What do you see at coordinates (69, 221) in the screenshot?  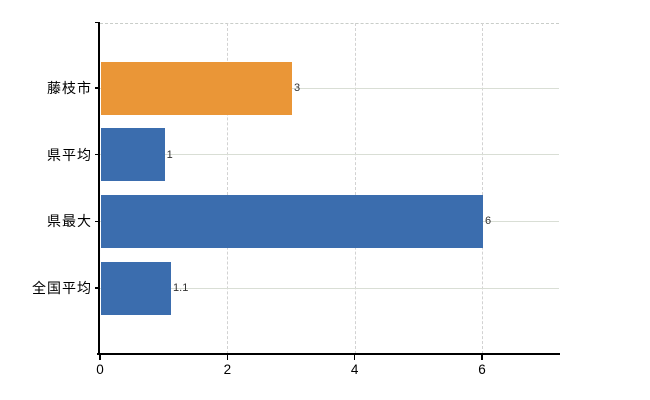 I see `category-label: 県最大` at bounding box center [69, 221].